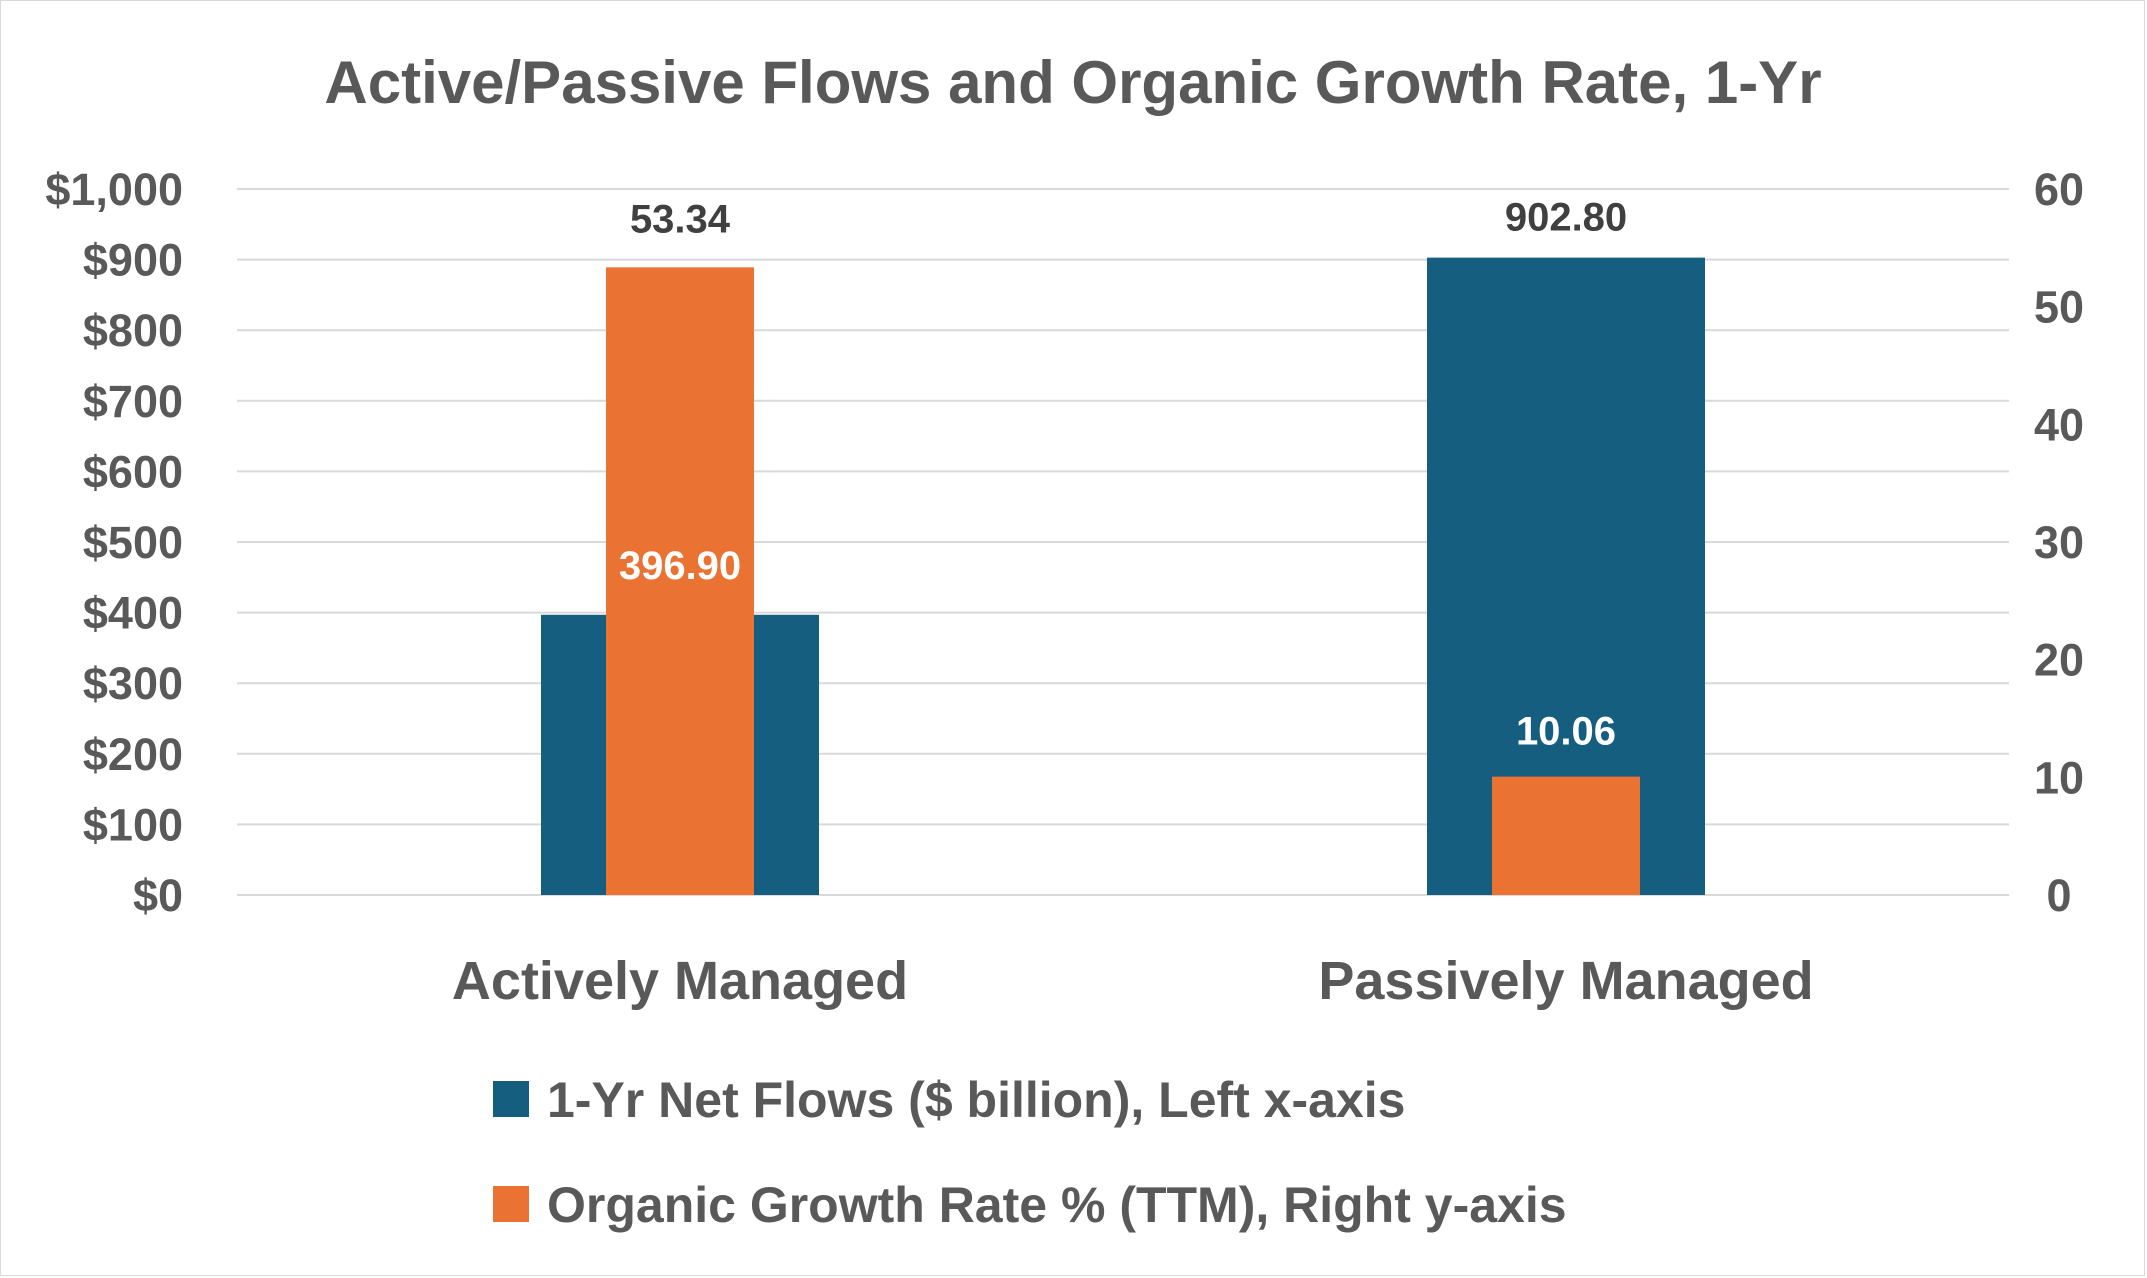  I want to click on category-label: Passively Managed, so click(1565, 981).